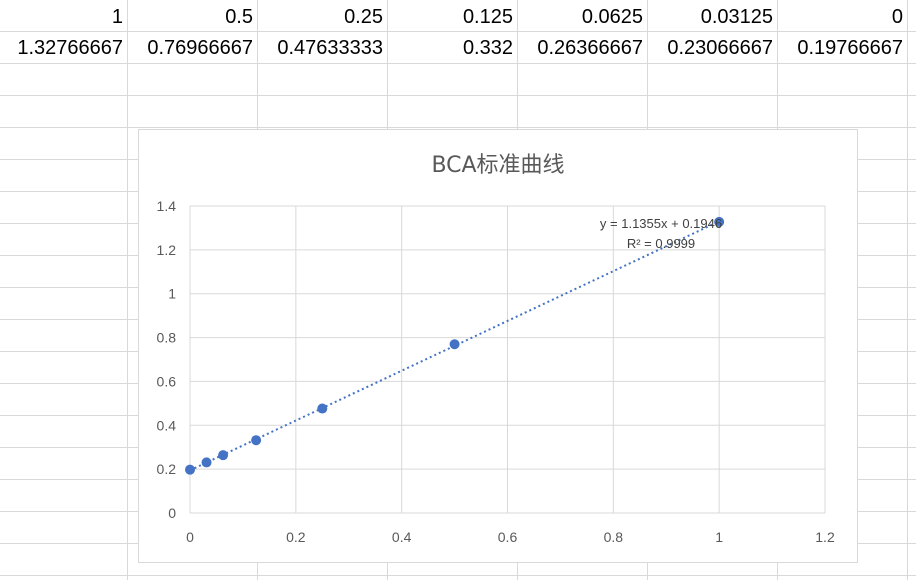 The image size is (916, 580). Describe the element at coordinates (897, 17) in the screenshot. I see `cell-g1: 0` at that location.